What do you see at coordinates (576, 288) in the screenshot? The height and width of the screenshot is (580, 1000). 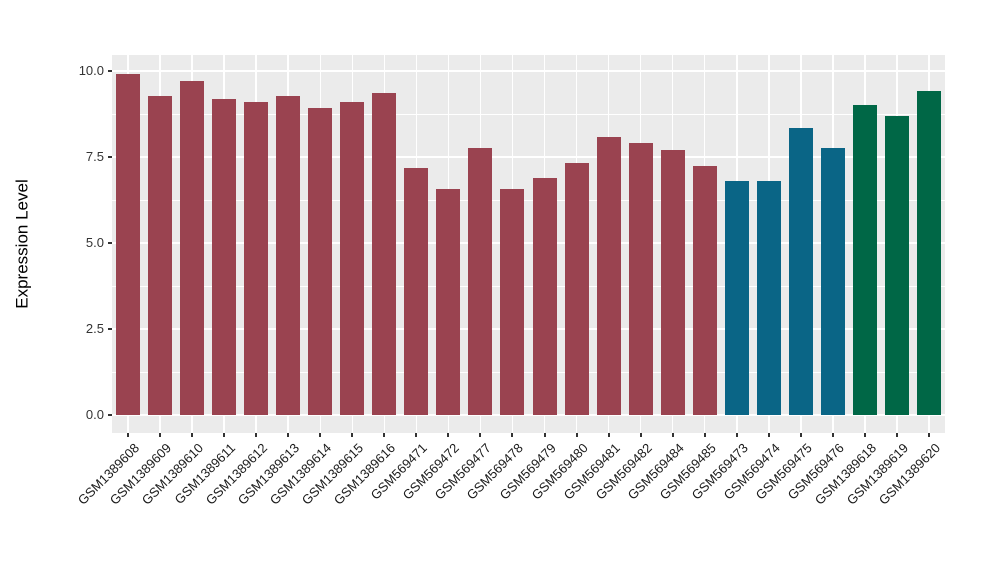 I see `bar-GSM569480` at bounding box center [576, 288].